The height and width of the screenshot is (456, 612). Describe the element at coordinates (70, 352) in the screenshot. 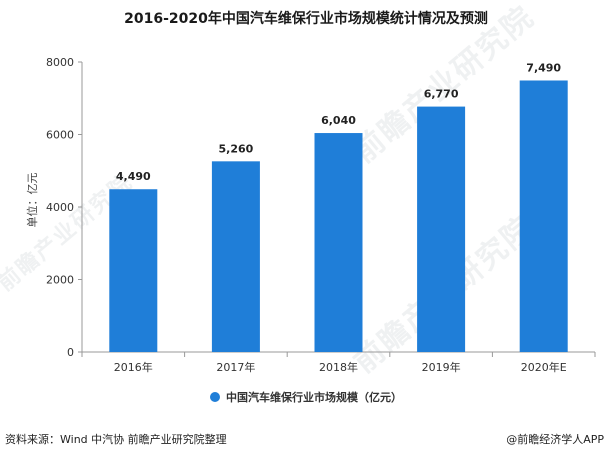

I see `y-tick-label: 0` at that location.